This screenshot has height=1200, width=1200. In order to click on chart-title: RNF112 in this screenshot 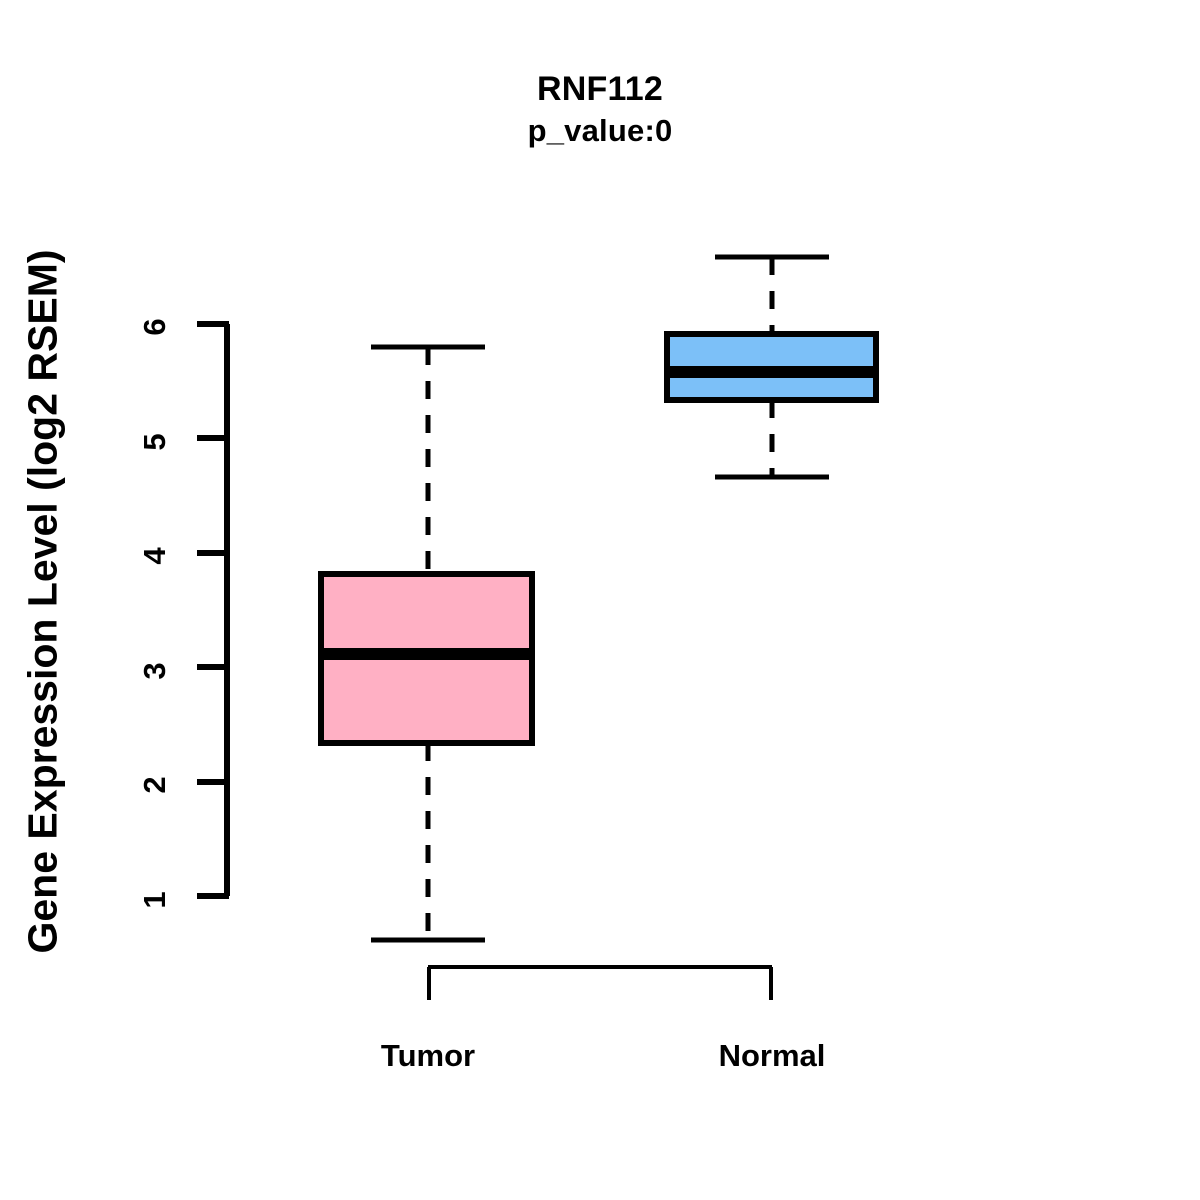, I will do `click(600, 89)`.